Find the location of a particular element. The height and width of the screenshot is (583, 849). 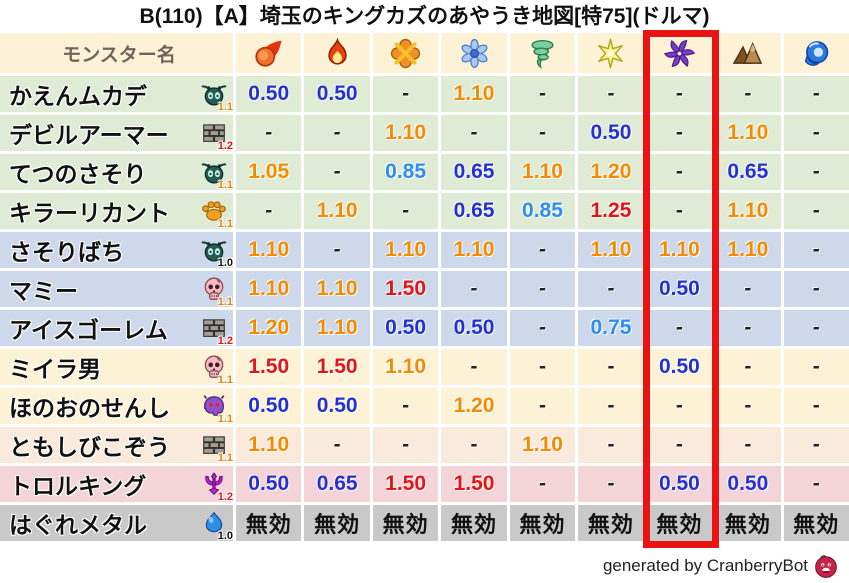

element-header-mountain is located at coordinates (748, 53).